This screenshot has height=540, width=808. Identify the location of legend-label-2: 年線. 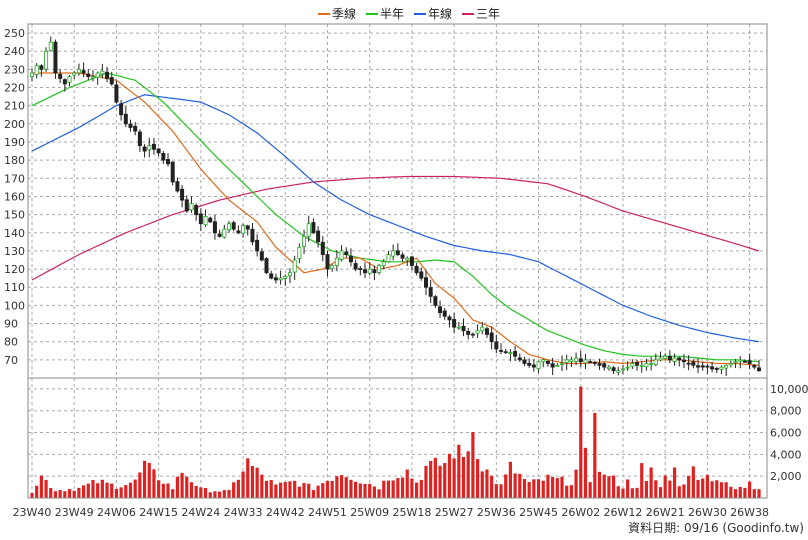
(440, 13).